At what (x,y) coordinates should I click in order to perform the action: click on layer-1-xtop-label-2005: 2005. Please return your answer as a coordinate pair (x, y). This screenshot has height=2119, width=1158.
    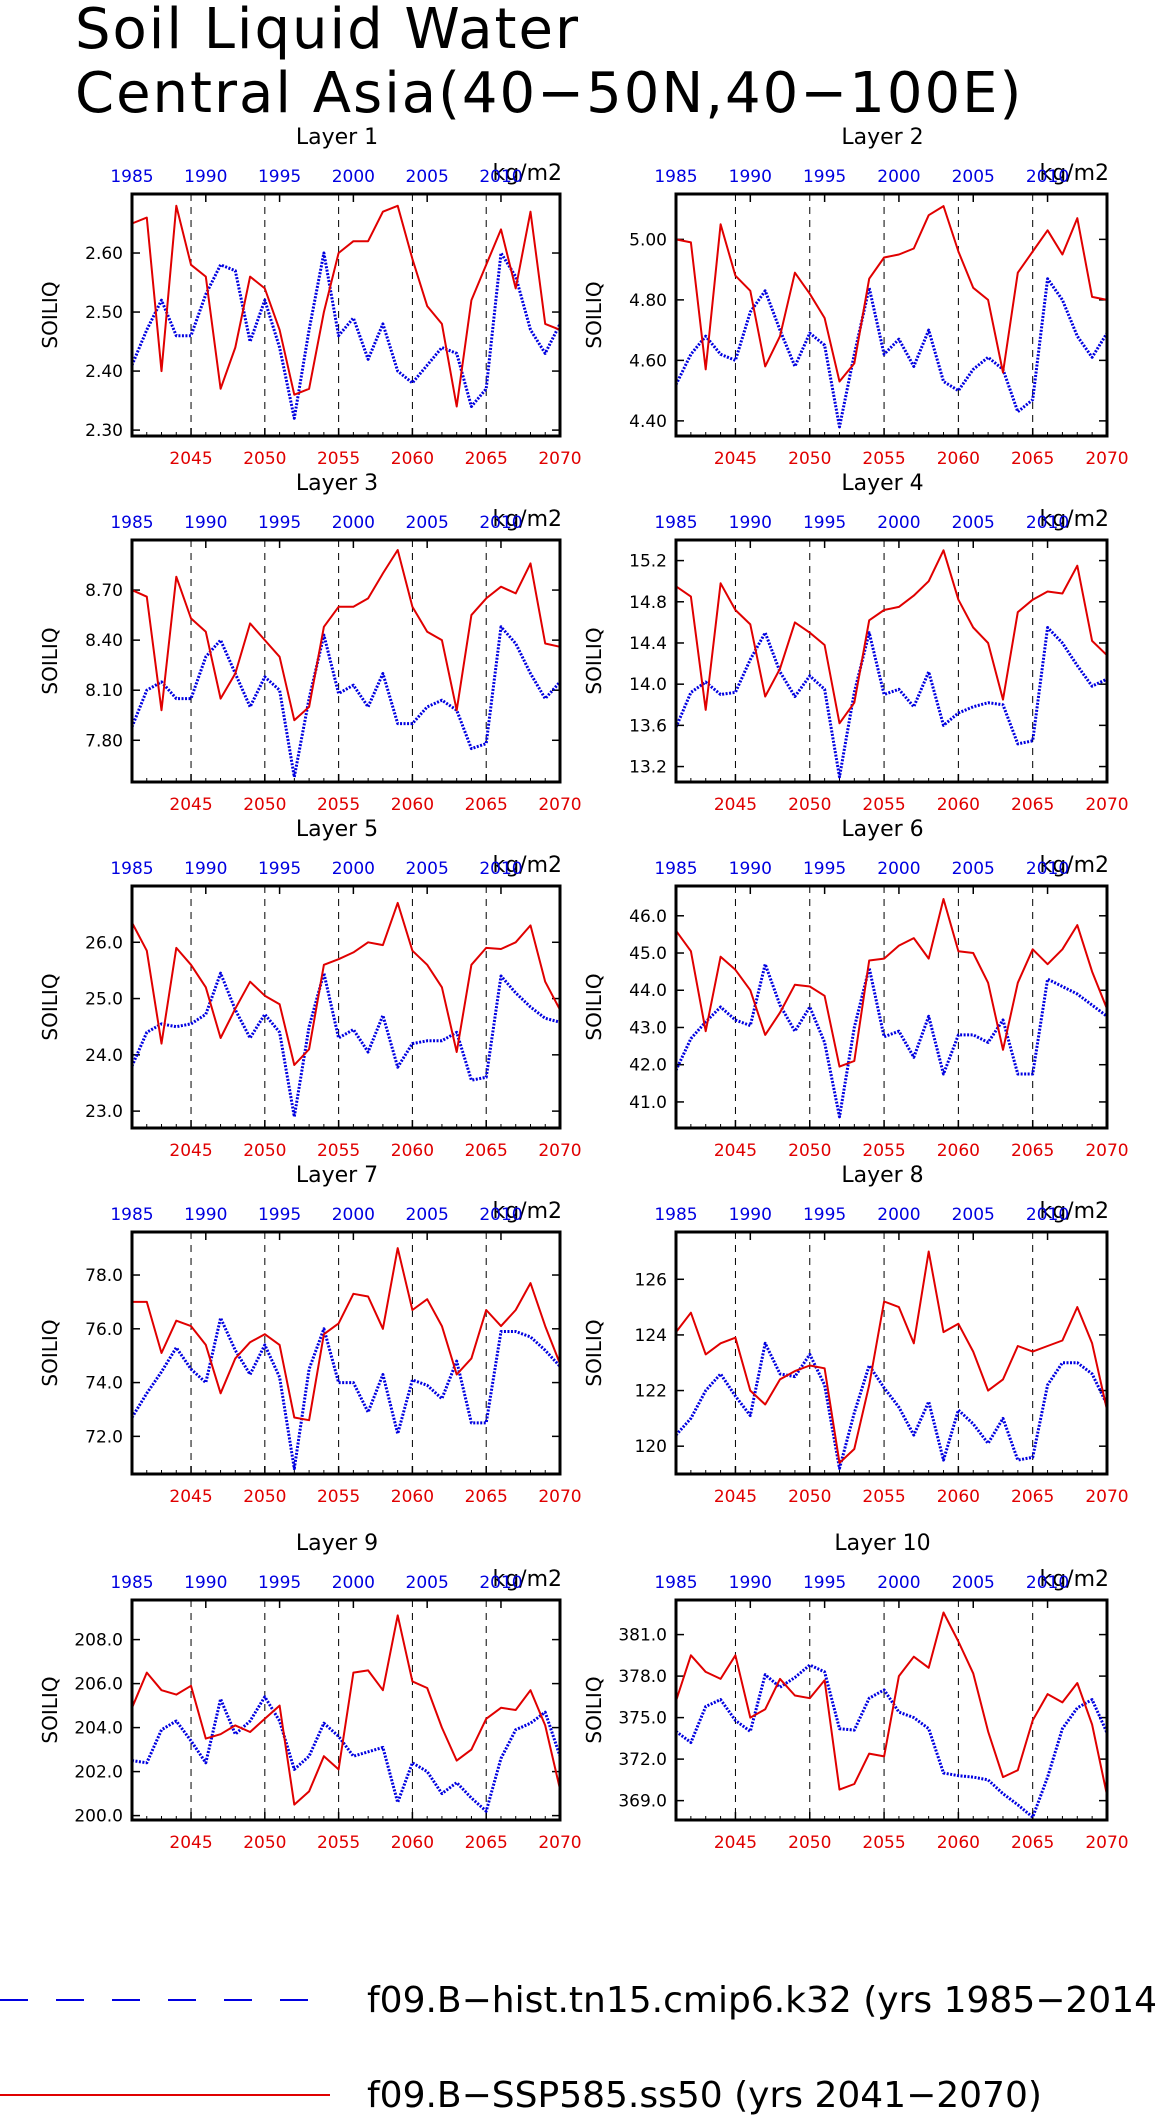
    Looking at the image, I should click on (427, 177).